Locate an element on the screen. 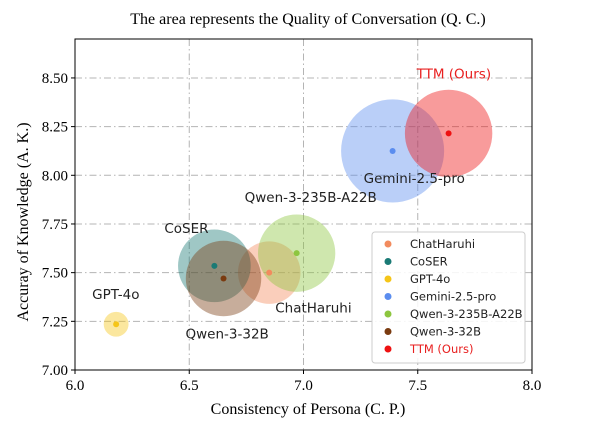 This screenshot has width=594, height=428. x-tick-label: 6.0 is located at coordinates (75, 386).